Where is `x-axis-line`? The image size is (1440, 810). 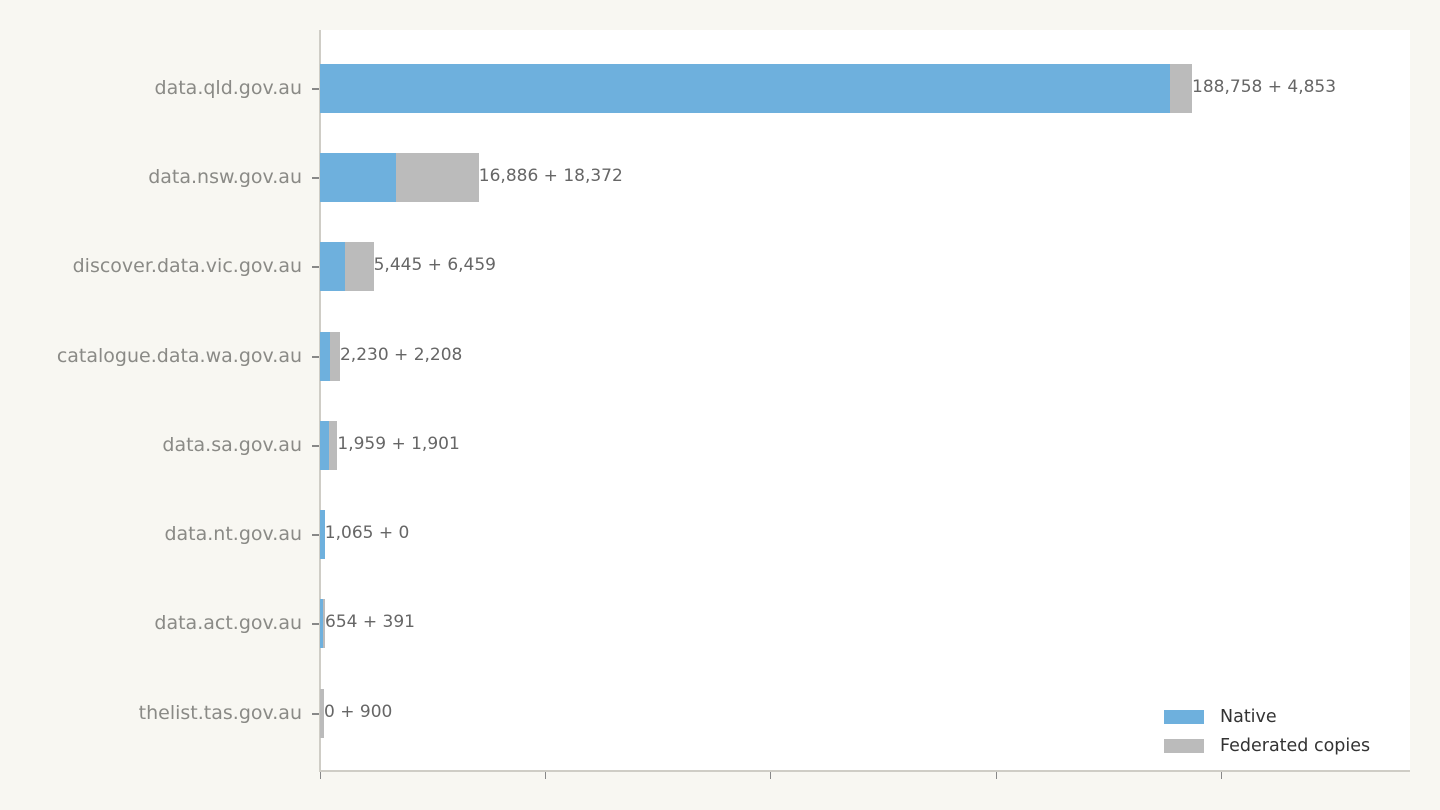
x-axis-line is located at coordinates (864, 771).